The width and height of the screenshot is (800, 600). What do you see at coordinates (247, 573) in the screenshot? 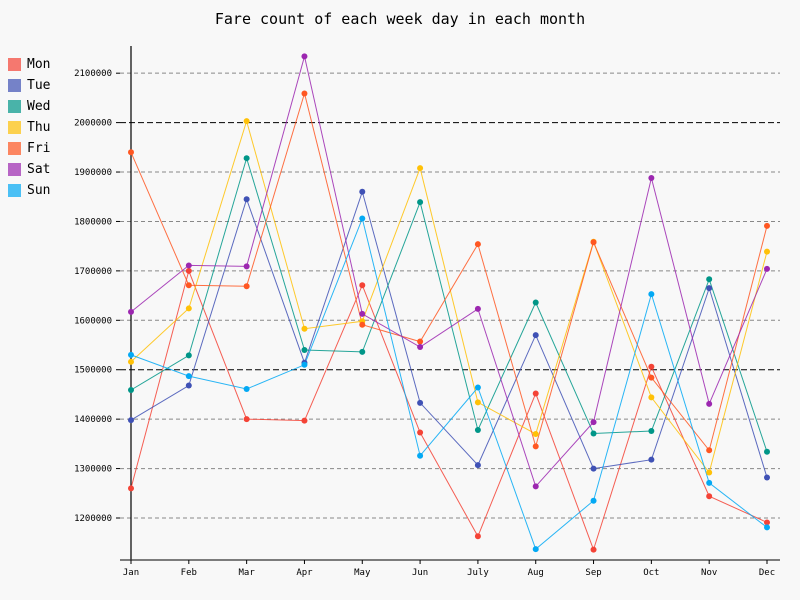
I see `x-tick-label: Mar` at bounding box center [247, 573].